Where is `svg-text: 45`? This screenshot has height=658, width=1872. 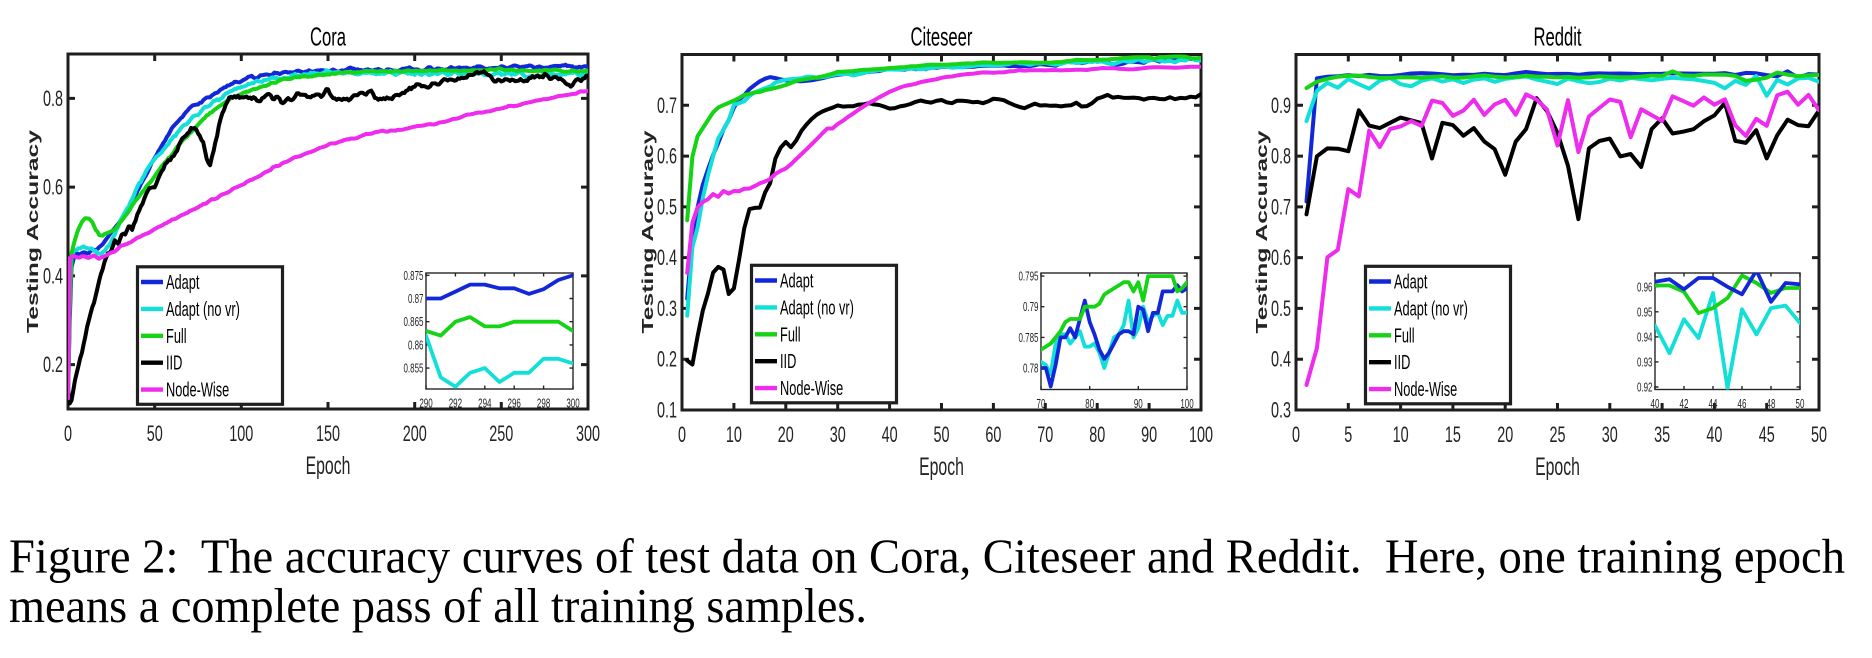
svg-text: 45 is located at coordinates (1767, 435).